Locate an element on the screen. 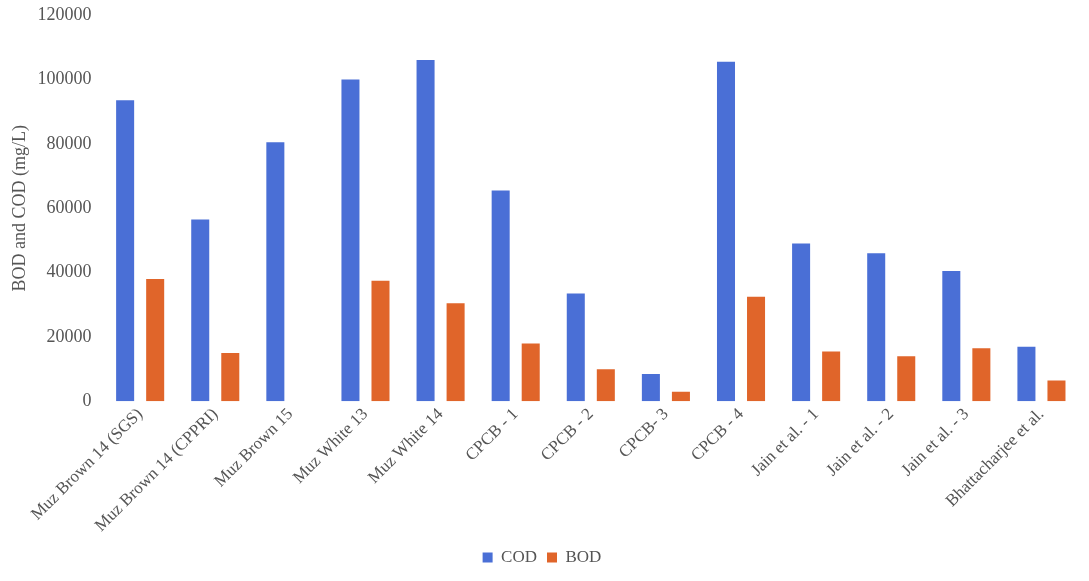 The width and height of the screenshot is (1089, 581). y-tick-label: 60000 is located at coordinates (69, 206).